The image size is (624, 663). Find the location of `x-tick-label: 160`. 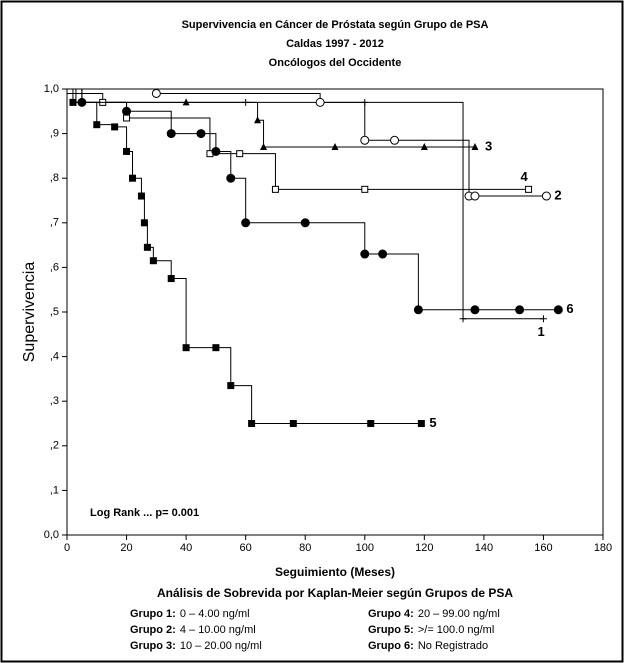

x-tick-label: 160 is located at coordinates (543, 548).